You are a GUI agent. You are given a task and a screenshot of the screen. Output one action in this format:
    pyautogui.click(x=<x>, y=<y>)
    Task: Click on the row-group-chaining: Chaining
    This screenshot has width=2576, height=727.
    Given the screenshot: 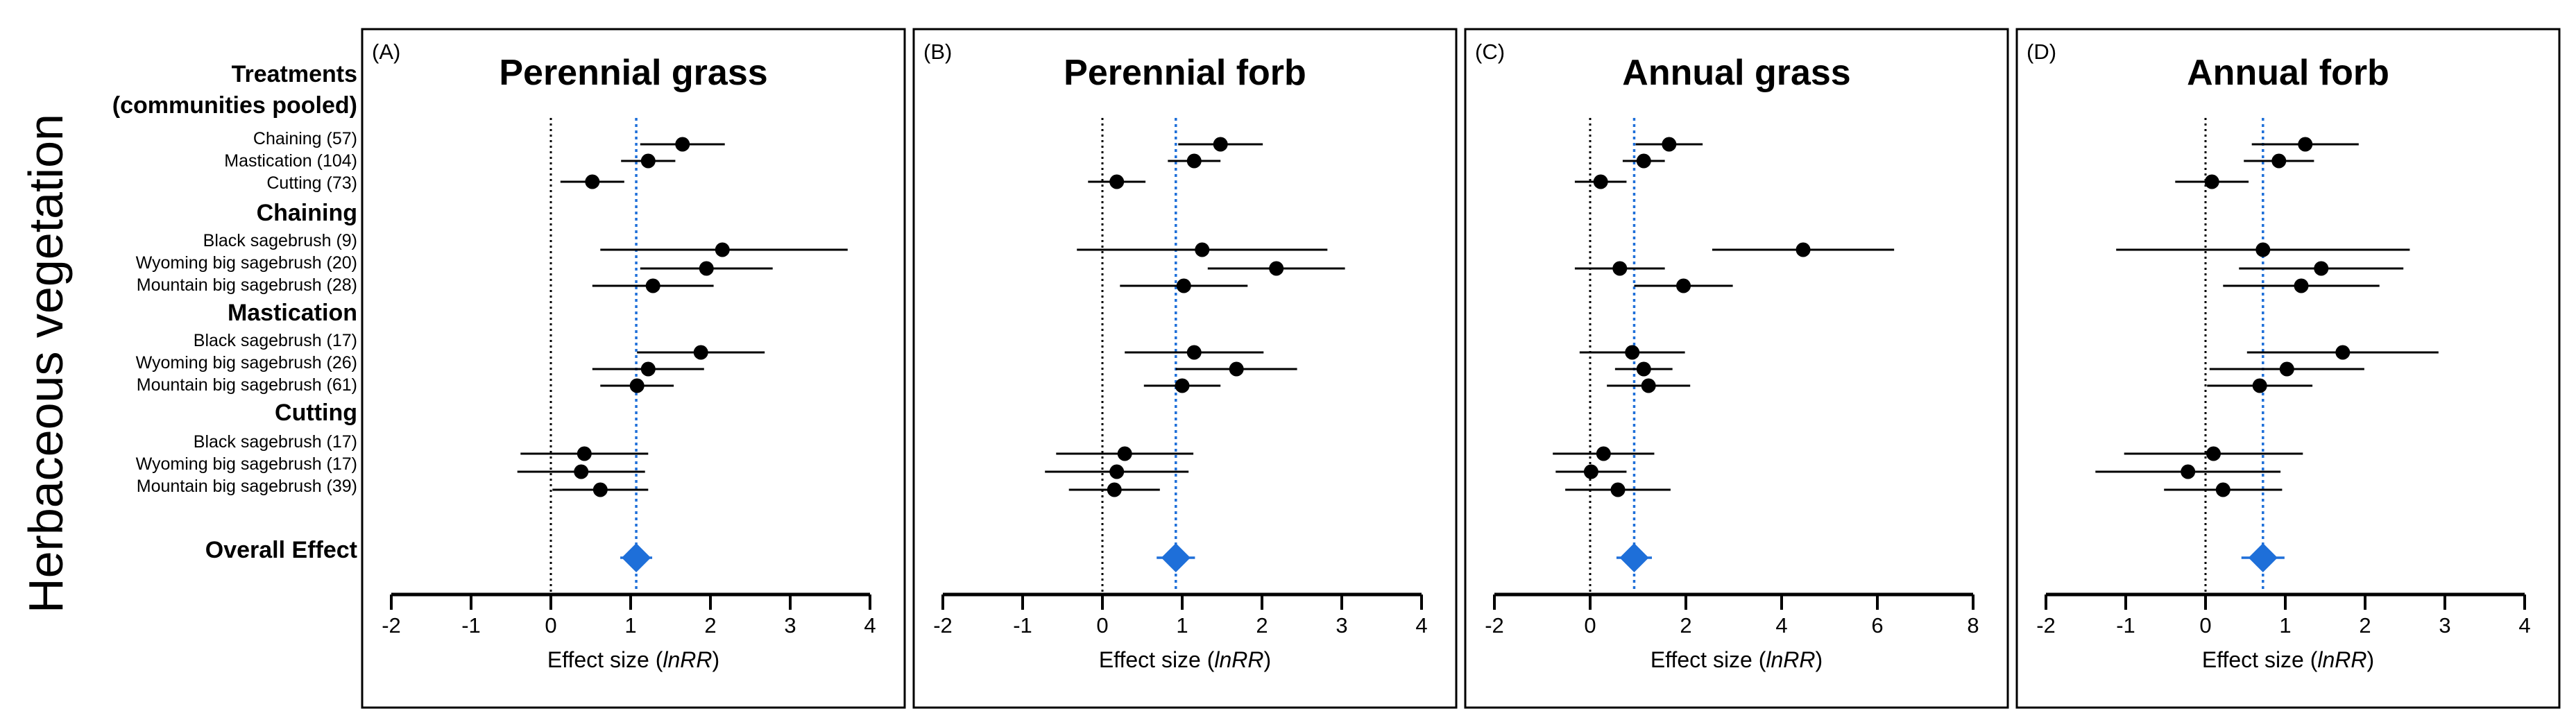 What is the action you would take?
    pyautogui.click(x=307, y=213)
    